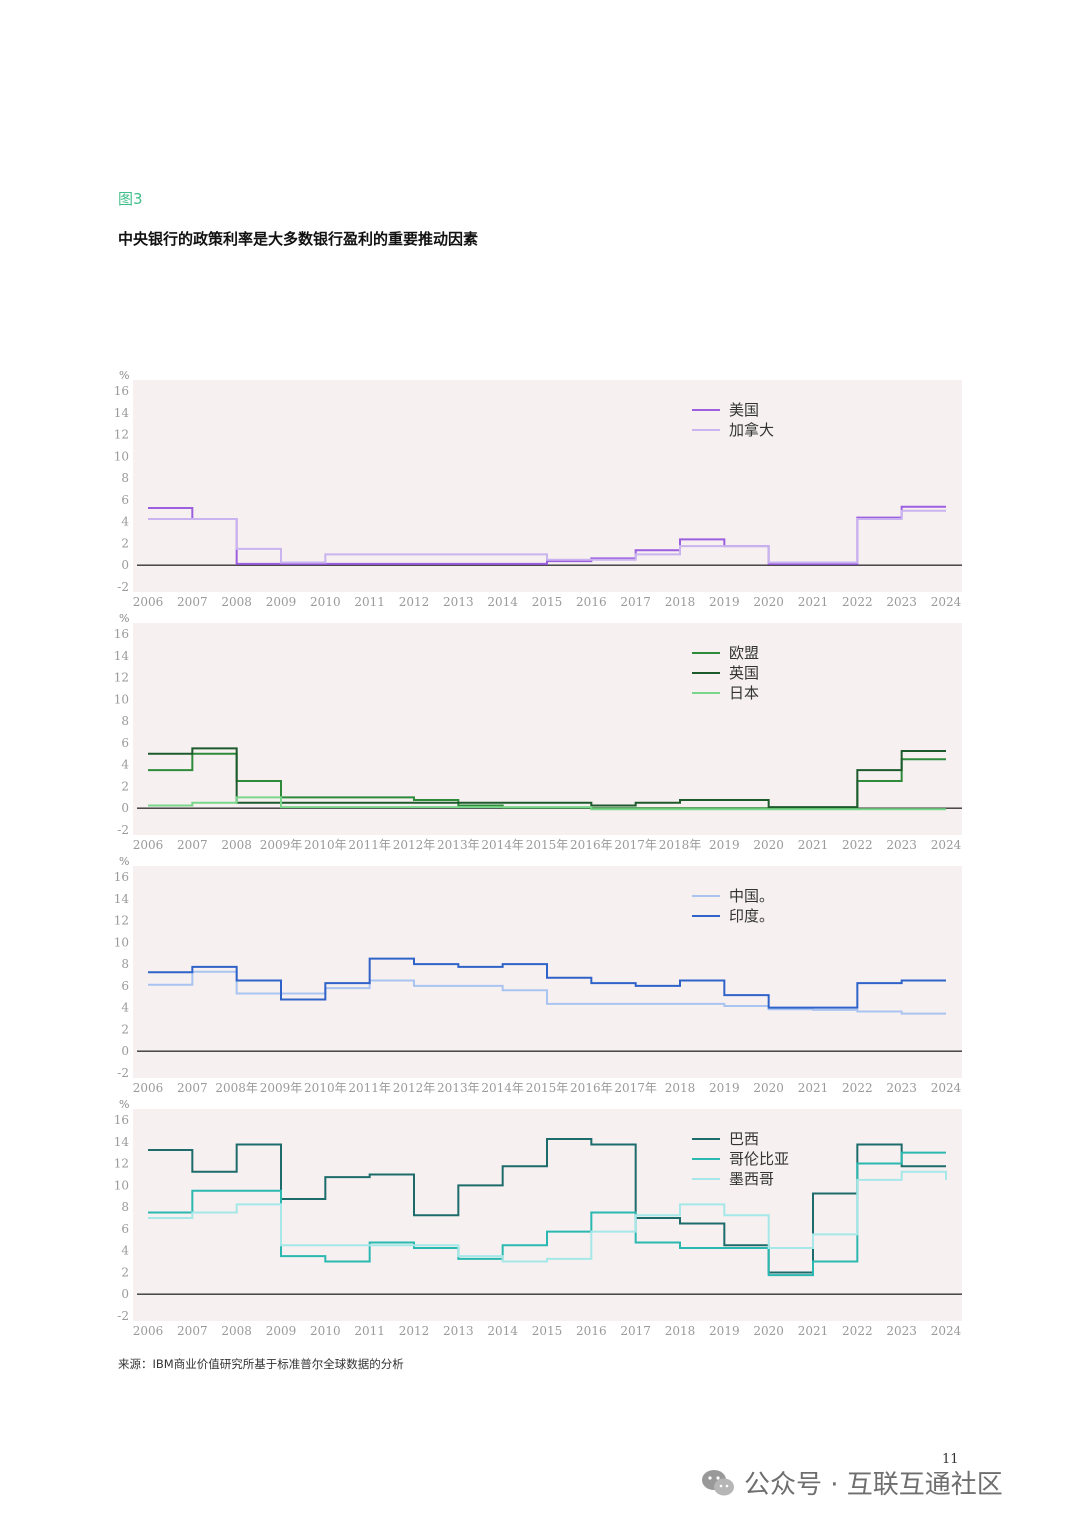 The width and height of the screenshot is (1080, 1526). What do you see at coordinates (635, 1088) in the screenshot?
I see `x-tick-label: 2017年` at bounding box center [635, 1088].